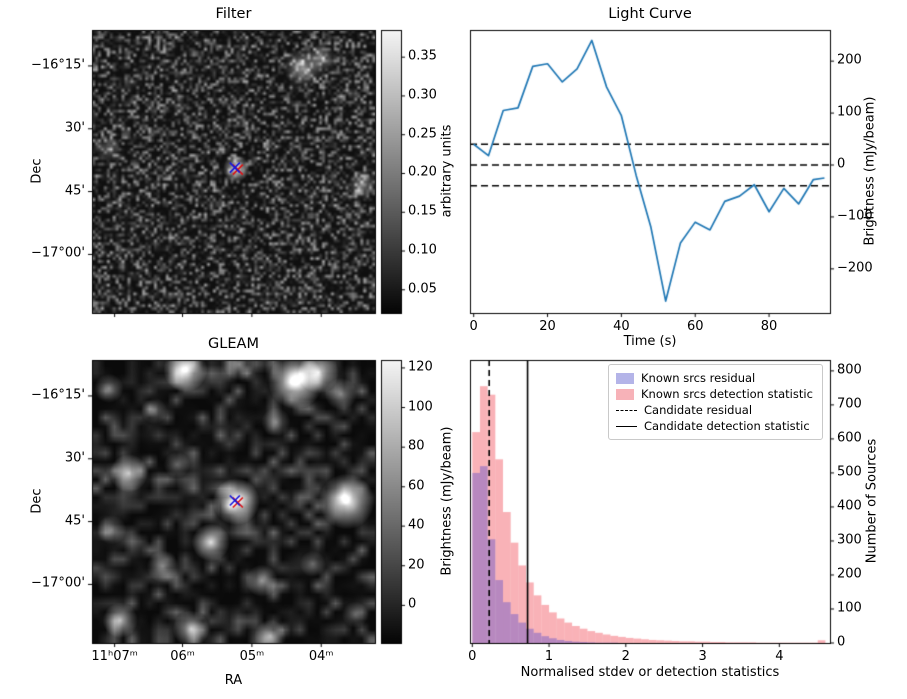  What do you see at coordinates (447, 171) in the screenshot?
I see `filter-colorbar-label: arbitrary units` at bounding box center [447, 171].